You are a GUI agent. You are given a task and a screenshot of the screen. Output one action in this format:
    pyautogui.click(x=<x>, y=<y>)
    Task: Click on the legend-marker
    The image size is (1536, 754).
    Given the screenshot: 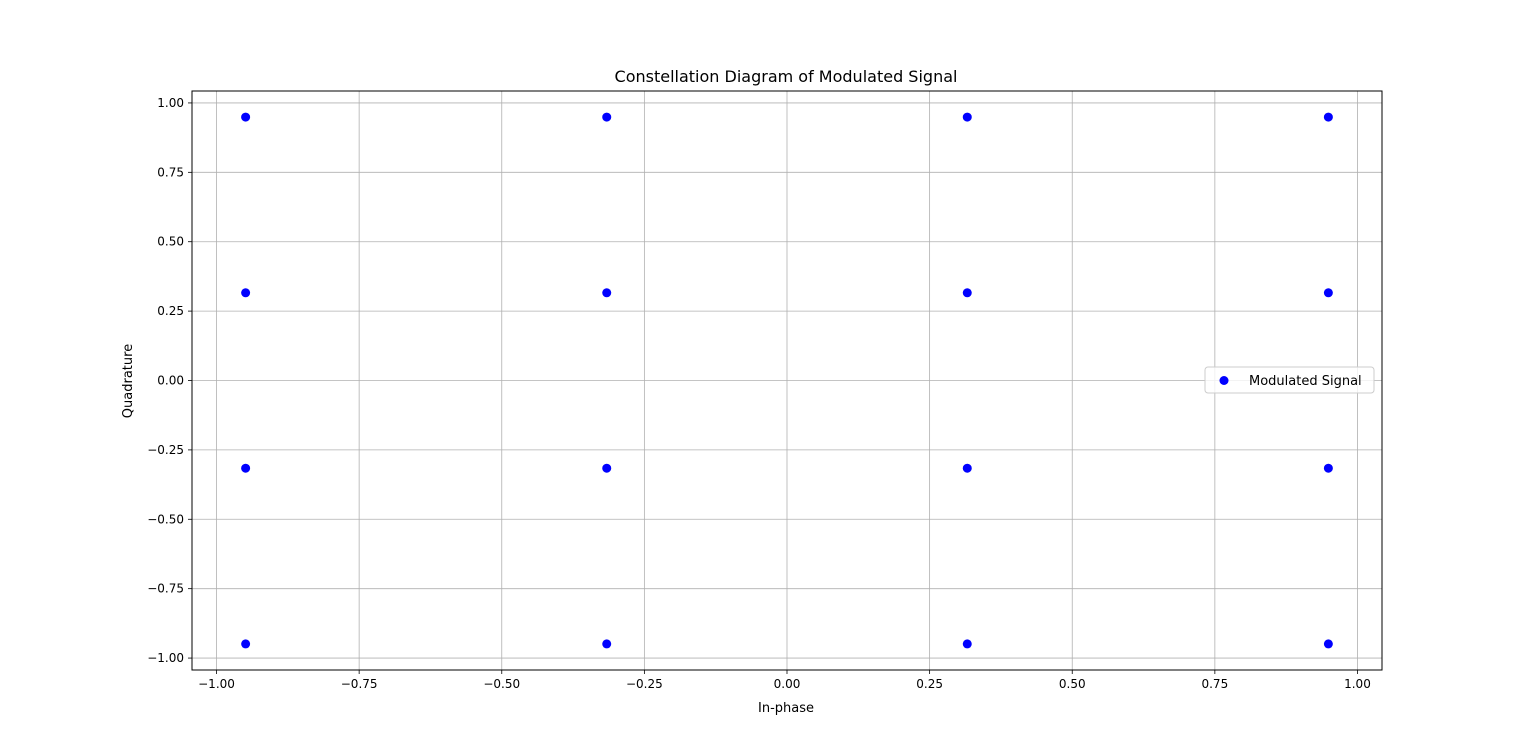 What is the action you would take?
    pyautogui.click(x=1224, y=380)
    